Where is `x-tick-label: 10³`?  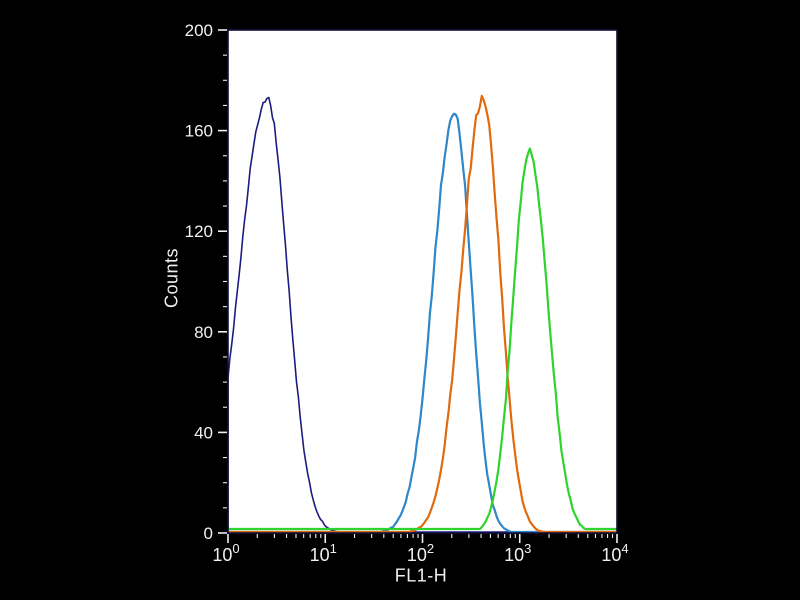
x-tick-label: 10³ is located at coordinates (517, 553).